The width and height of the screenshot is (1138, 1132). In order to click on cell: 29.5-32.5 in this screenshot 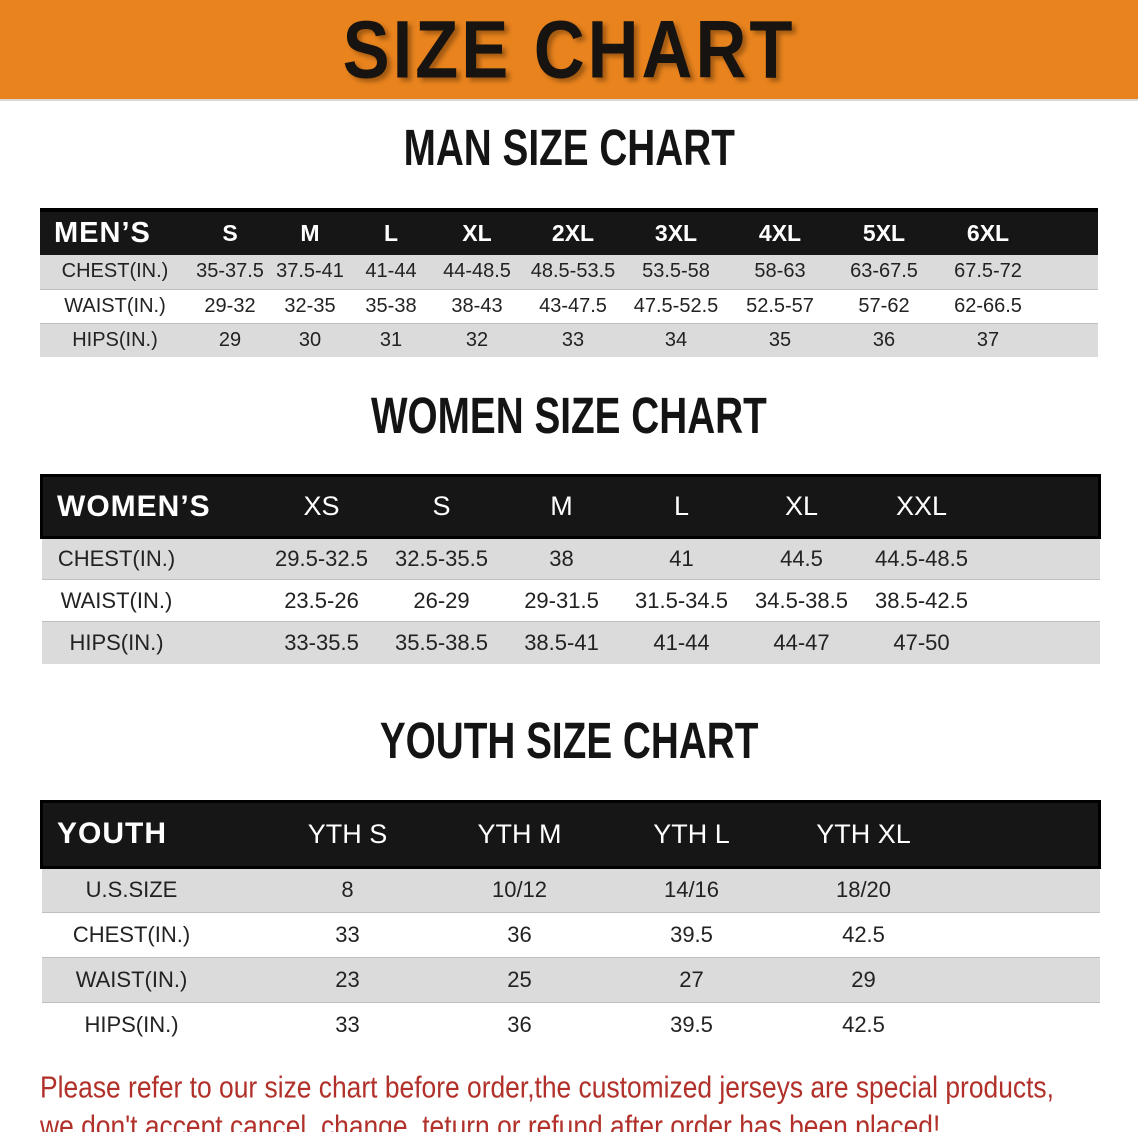, I will do `click(321, 558)`.